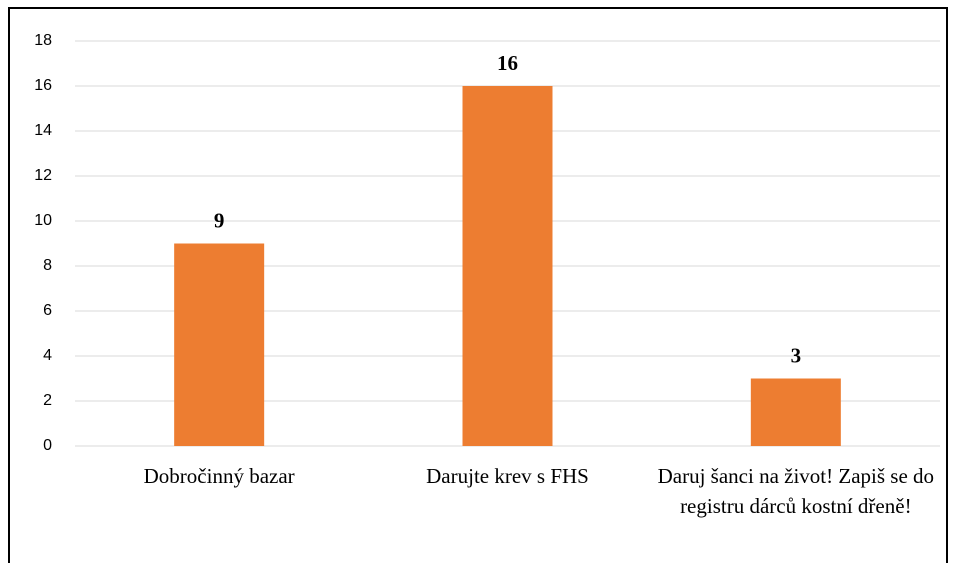 Image resolution: width=956 pixels, height=563 pixels. I want to click on y-tick-label: 2, so click(47, 400).